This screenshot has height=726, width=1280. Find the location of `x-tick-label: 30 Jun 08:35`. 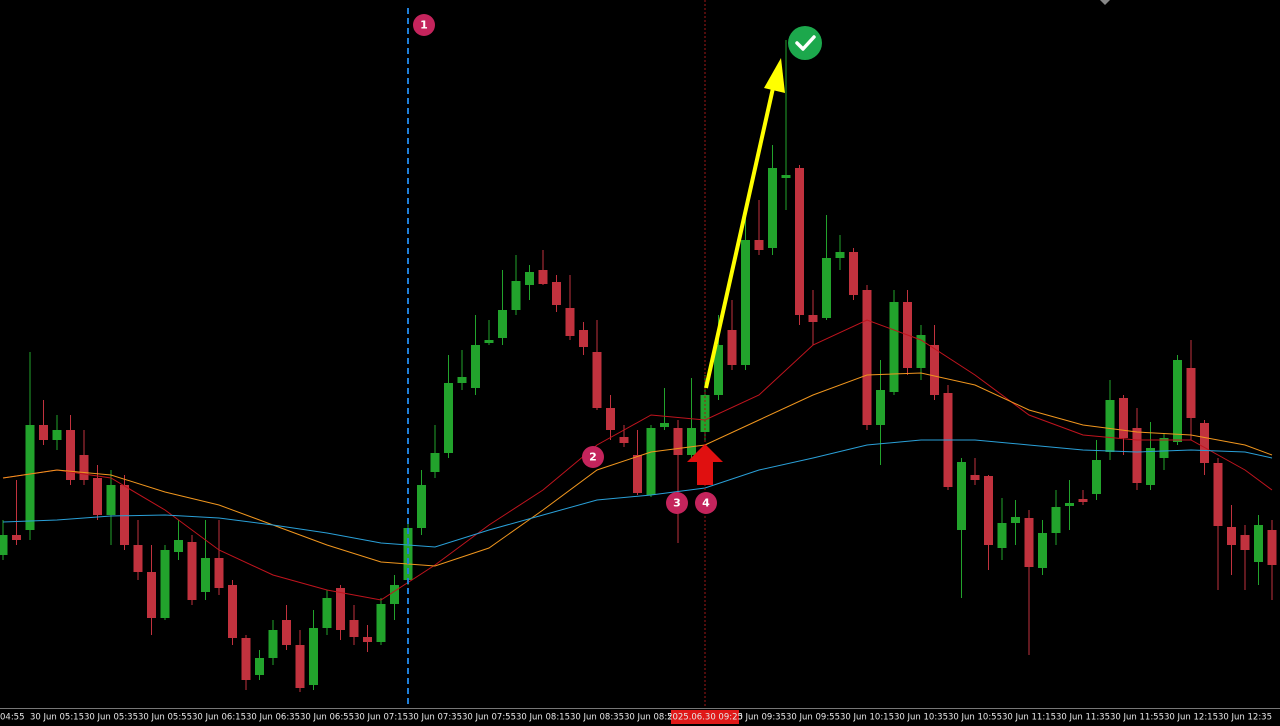

x-tick-label: 30 Jun 08:35 is located at coordinates (597, 718).